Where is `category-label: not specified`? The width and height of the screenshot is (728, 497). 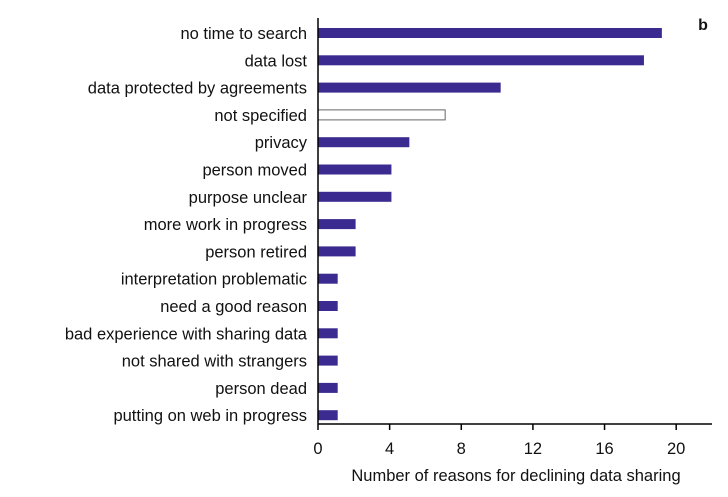
category-label: not specified is located at coordinates (260, 116).